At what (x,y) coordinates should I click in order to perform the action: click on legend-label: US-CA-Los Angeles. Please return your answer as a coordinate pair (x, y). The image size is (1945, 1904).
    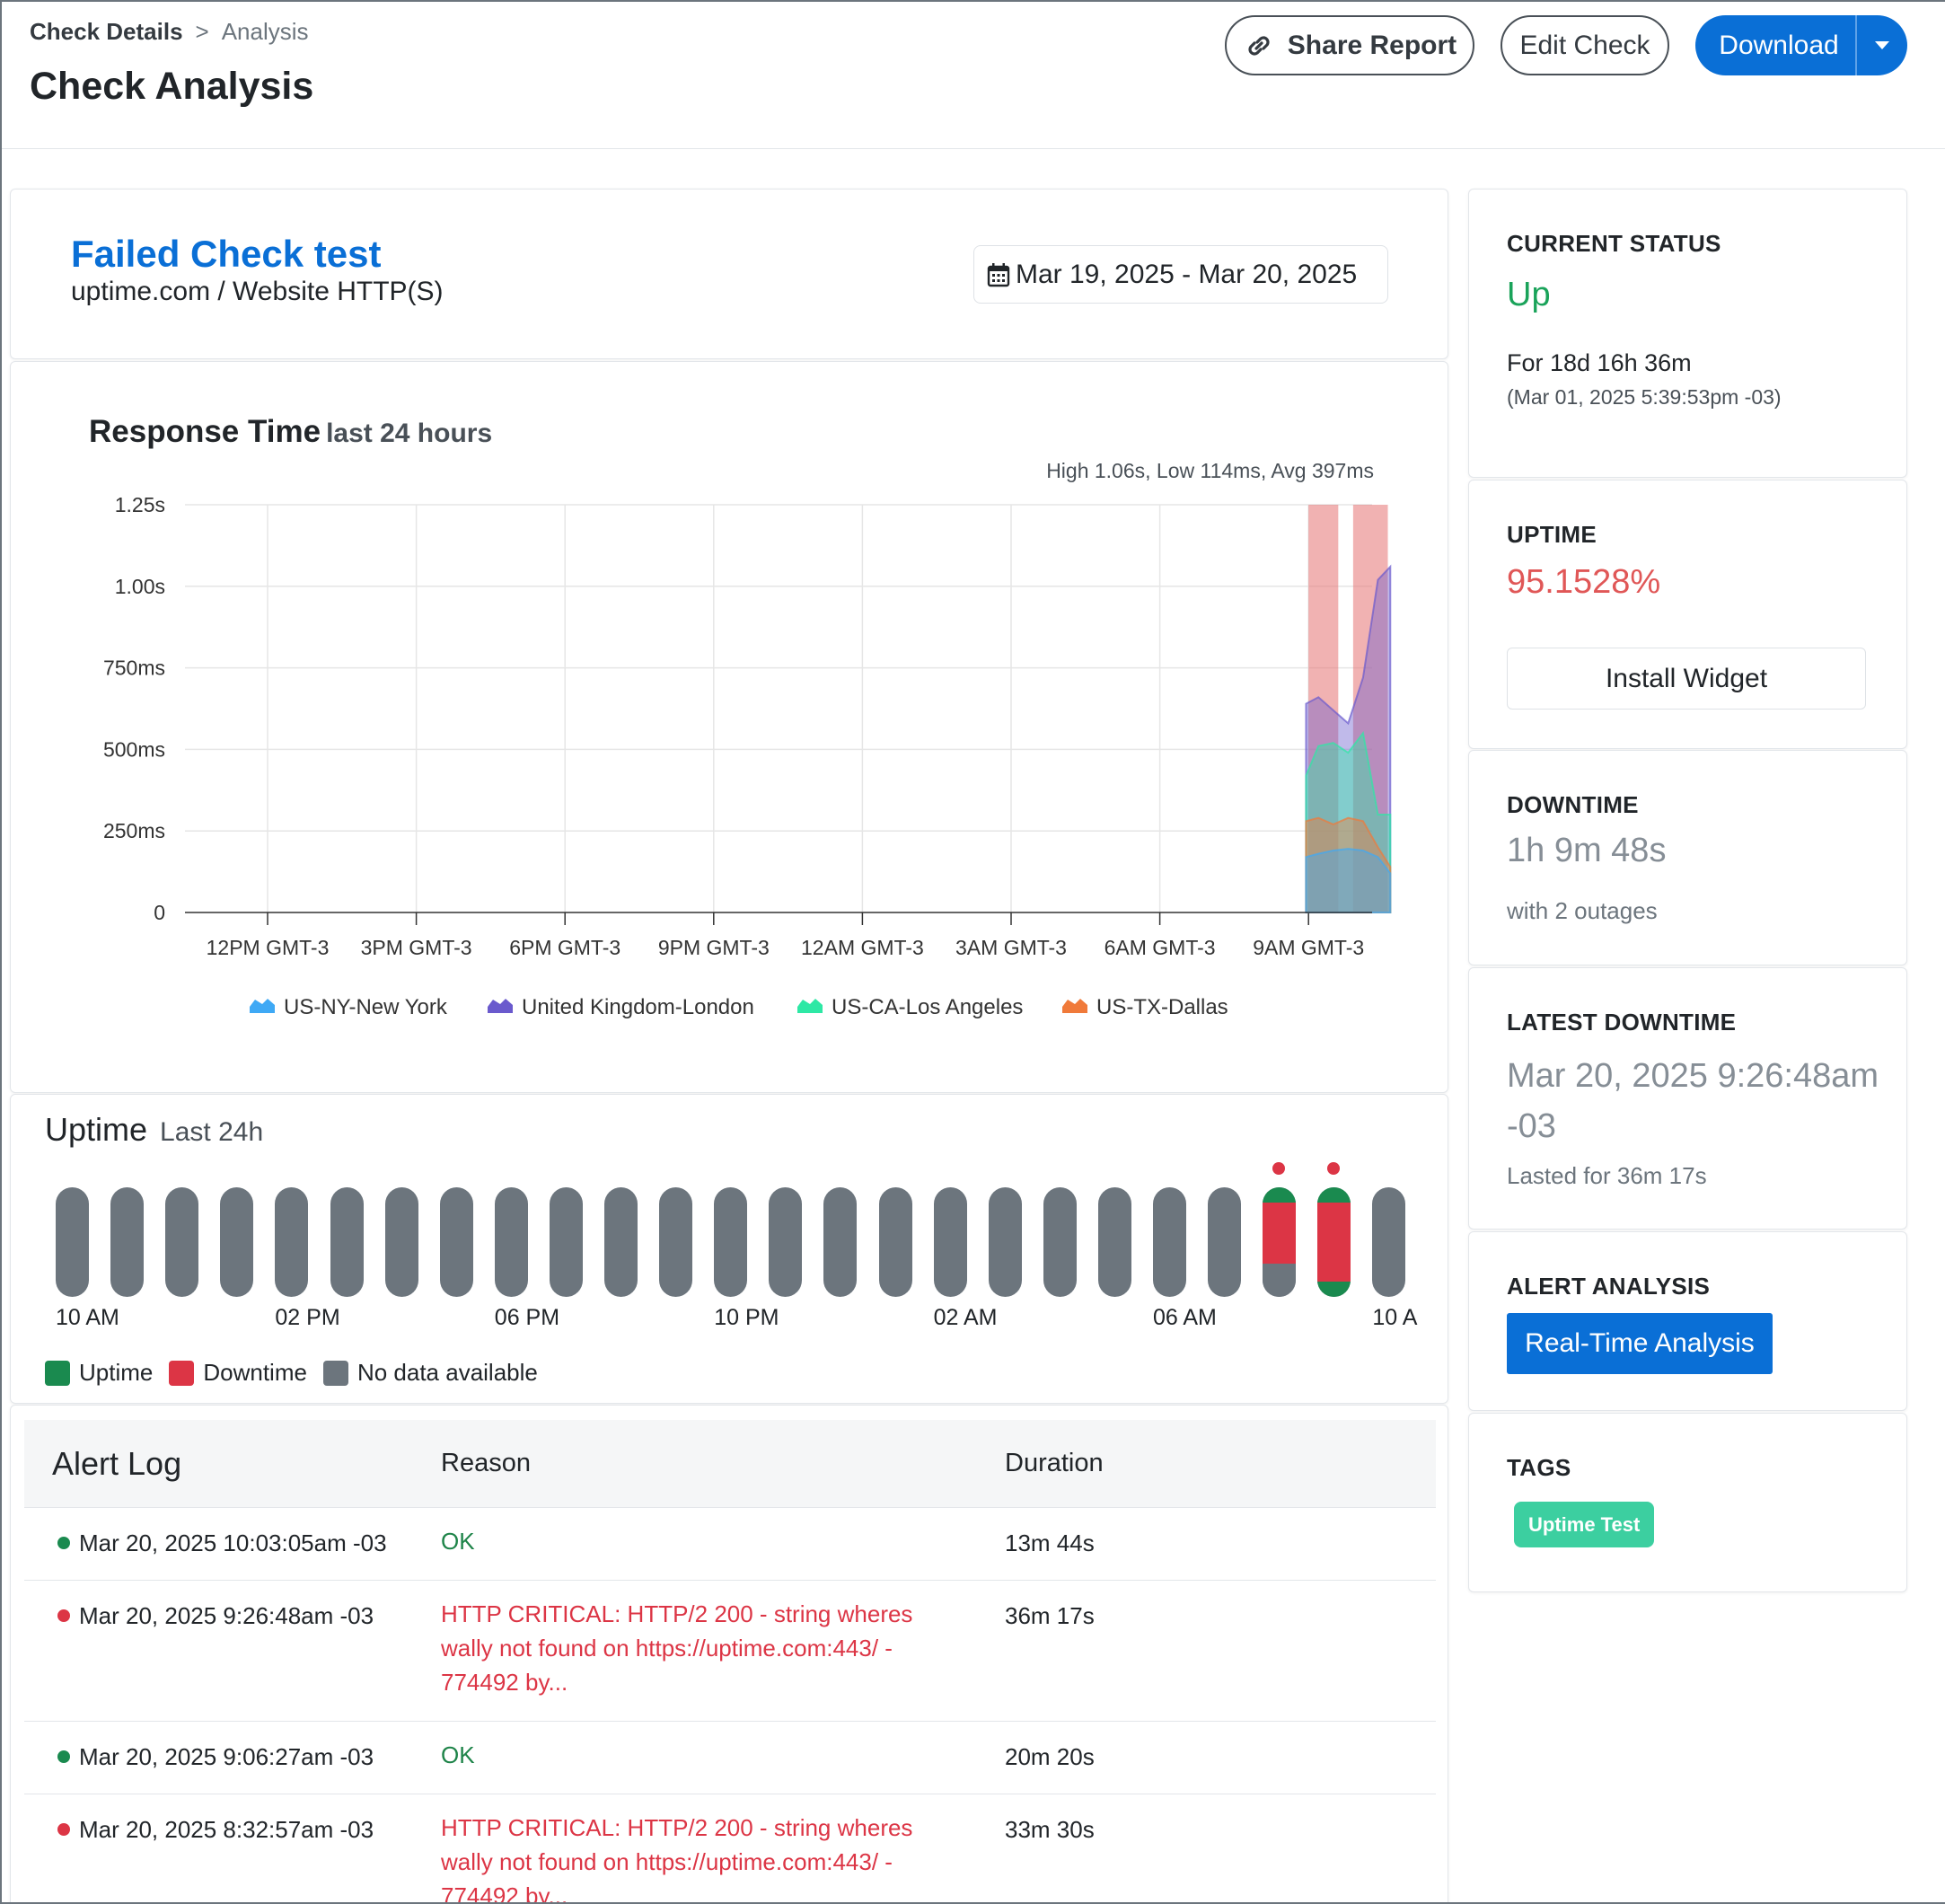
    Looking at the image, I should click on (927, 1007).